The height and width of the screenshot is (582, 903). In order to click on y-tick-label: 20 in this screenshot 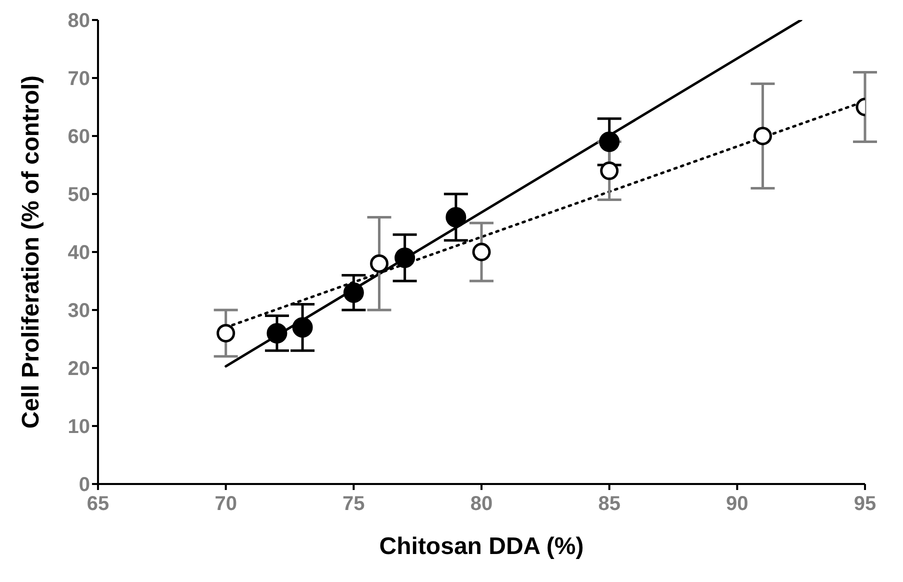, I will do `click(79, 369)`.